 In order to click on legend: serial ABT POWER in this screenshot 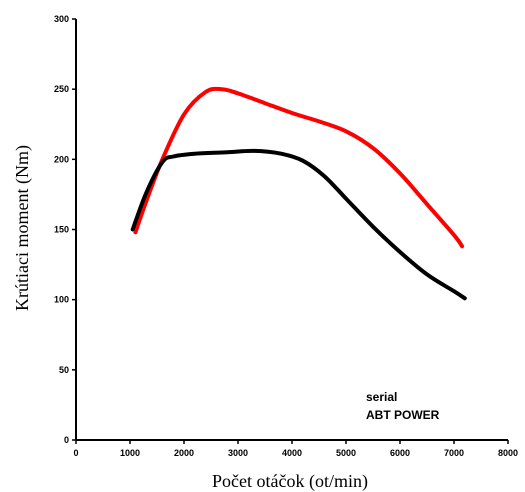, I will do `click(403, 406)`.